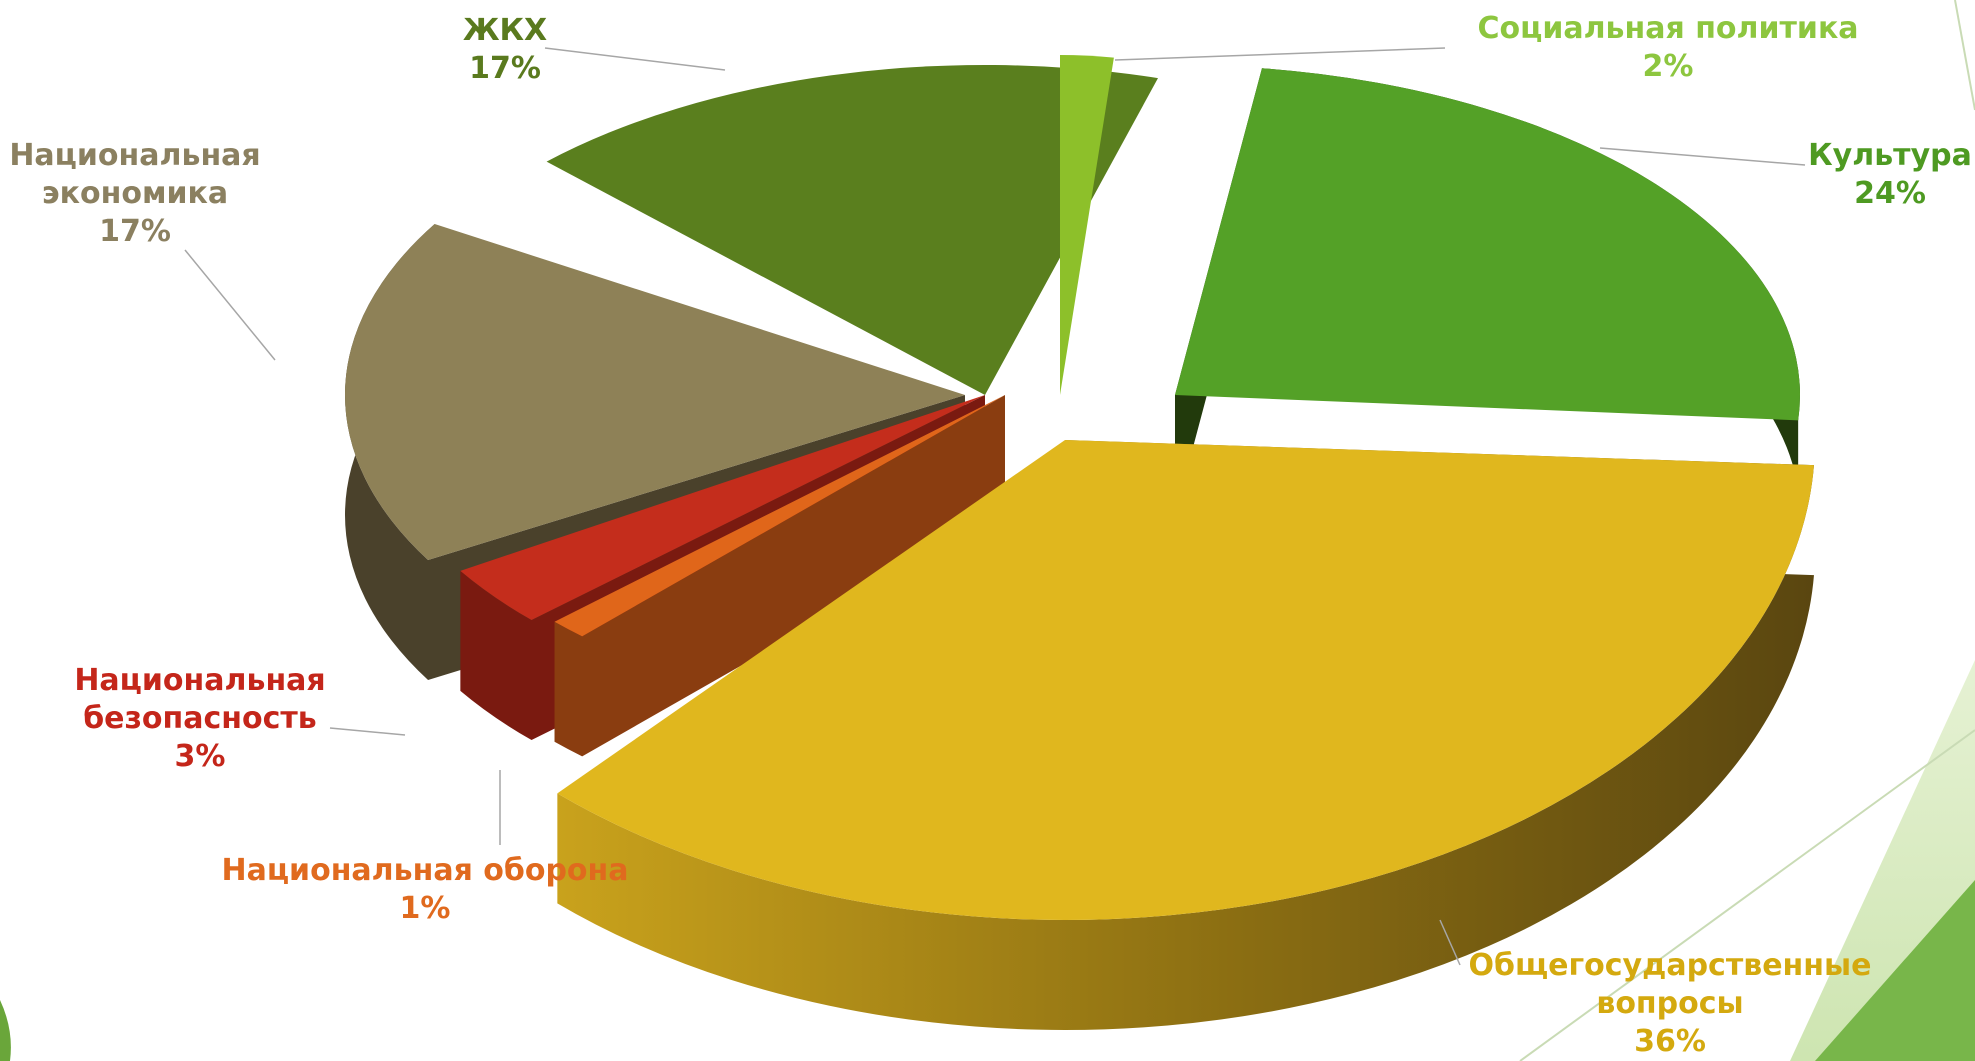 Image resolution: width=1975 pixels, height=1061 pixels. Describe the element at coordinates (1667, 47) in the screenshot. I see `slice-label: Социальная политика 2%` at that location.